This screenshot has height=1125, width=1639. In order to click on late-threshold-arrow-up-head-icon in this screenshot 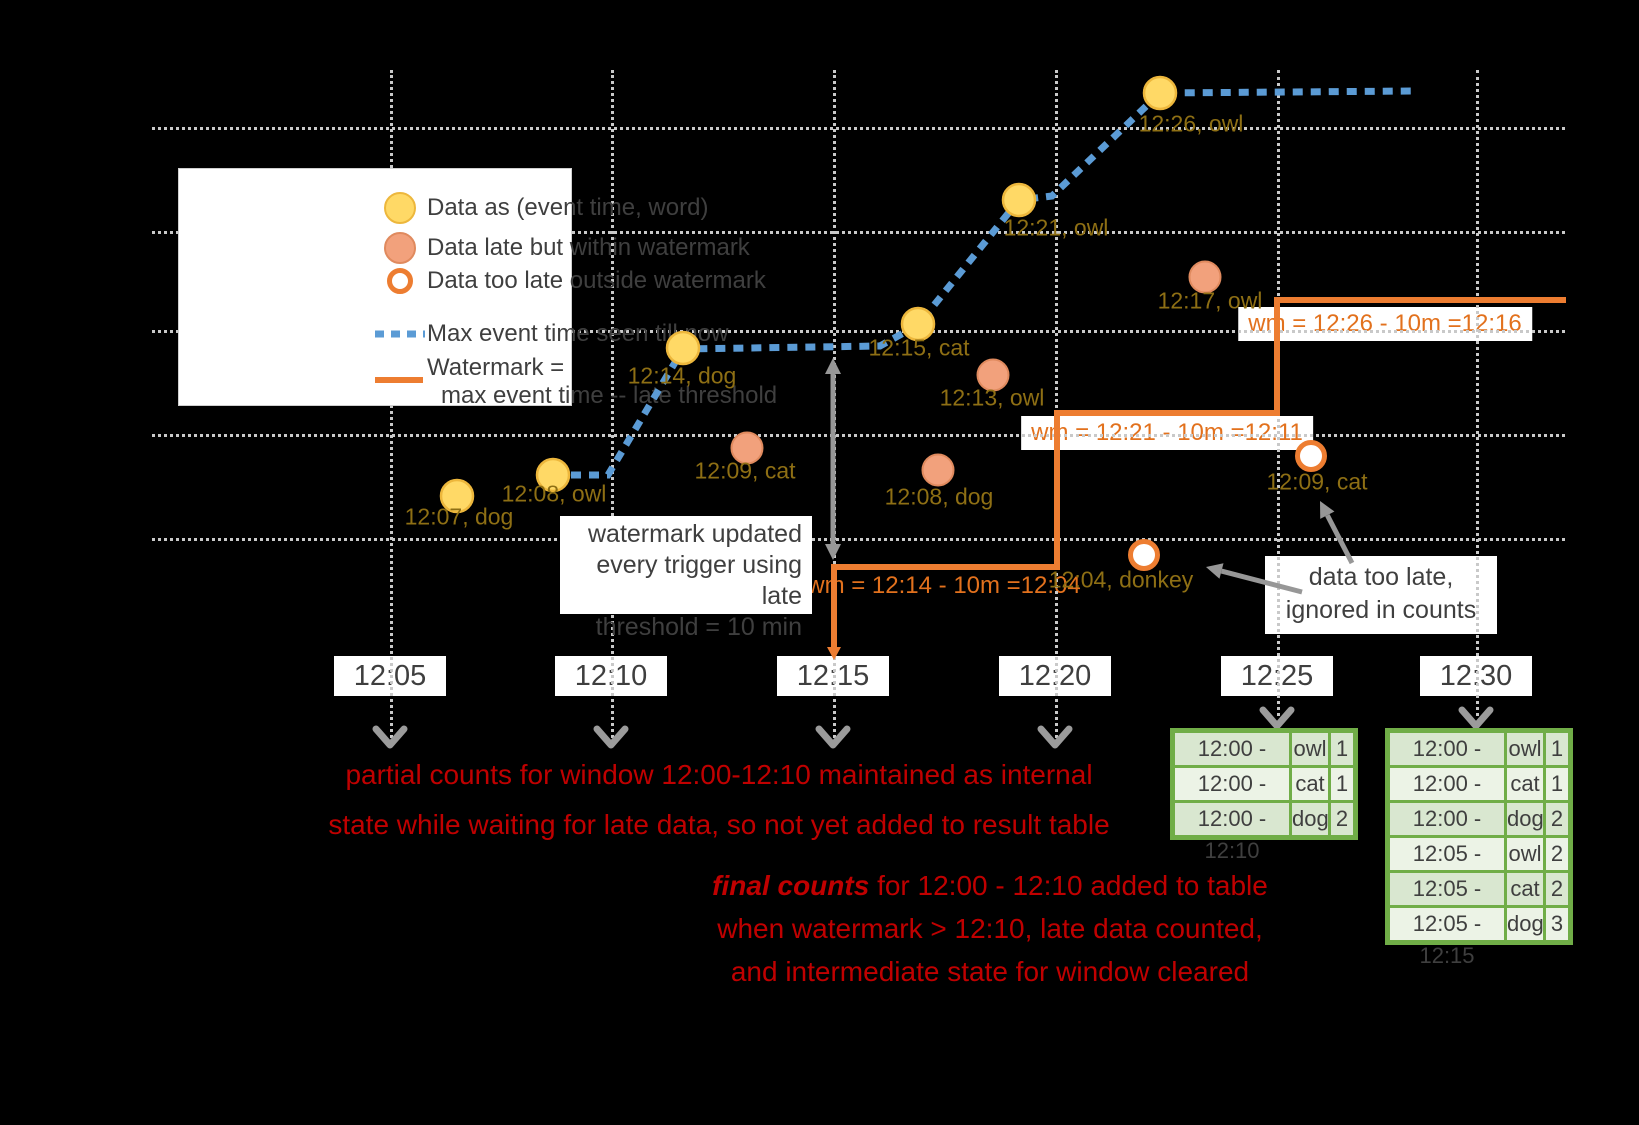, I will do `click(833, 366)`.